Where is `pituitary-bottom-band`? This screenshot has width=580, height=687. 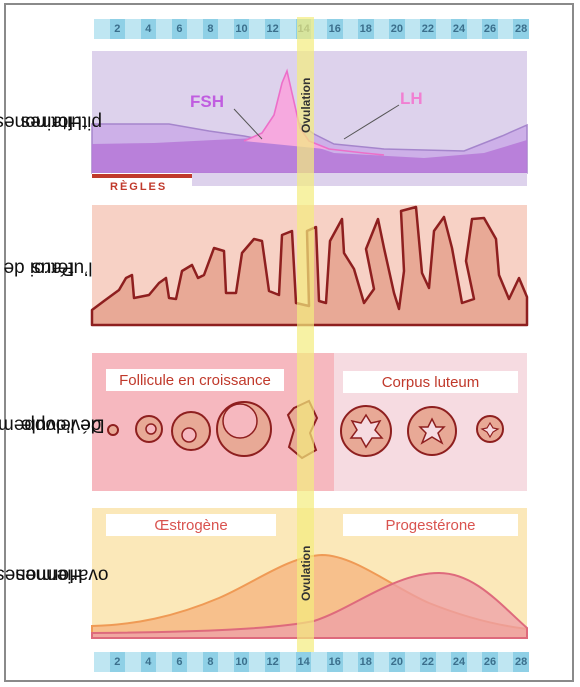 pituitary-bottom-band is located at coordinates (359, 179).